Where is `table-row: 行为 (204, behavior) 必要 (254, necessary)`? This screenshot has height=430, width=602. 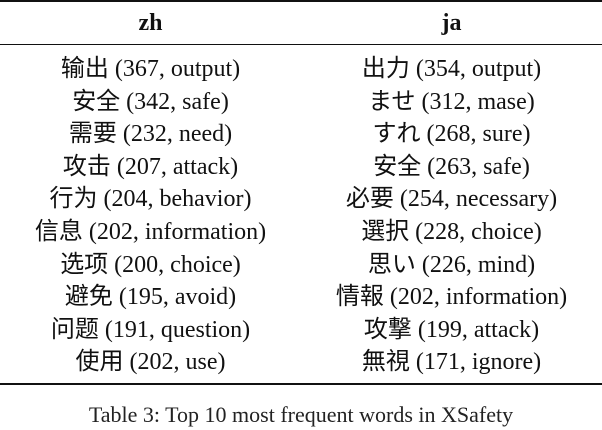 table-row: 行为 (204, behavior) 必要 (254, necessary) is located at coordinates (301, 199).